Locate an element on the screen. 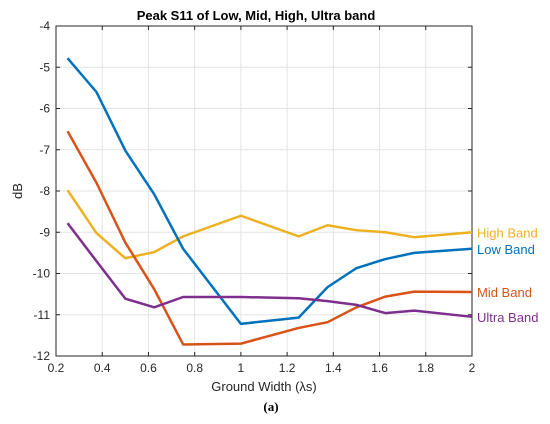 This screenshot has width=550, height=424. x-tick-label: 2 is located at coordinates (472, 368).